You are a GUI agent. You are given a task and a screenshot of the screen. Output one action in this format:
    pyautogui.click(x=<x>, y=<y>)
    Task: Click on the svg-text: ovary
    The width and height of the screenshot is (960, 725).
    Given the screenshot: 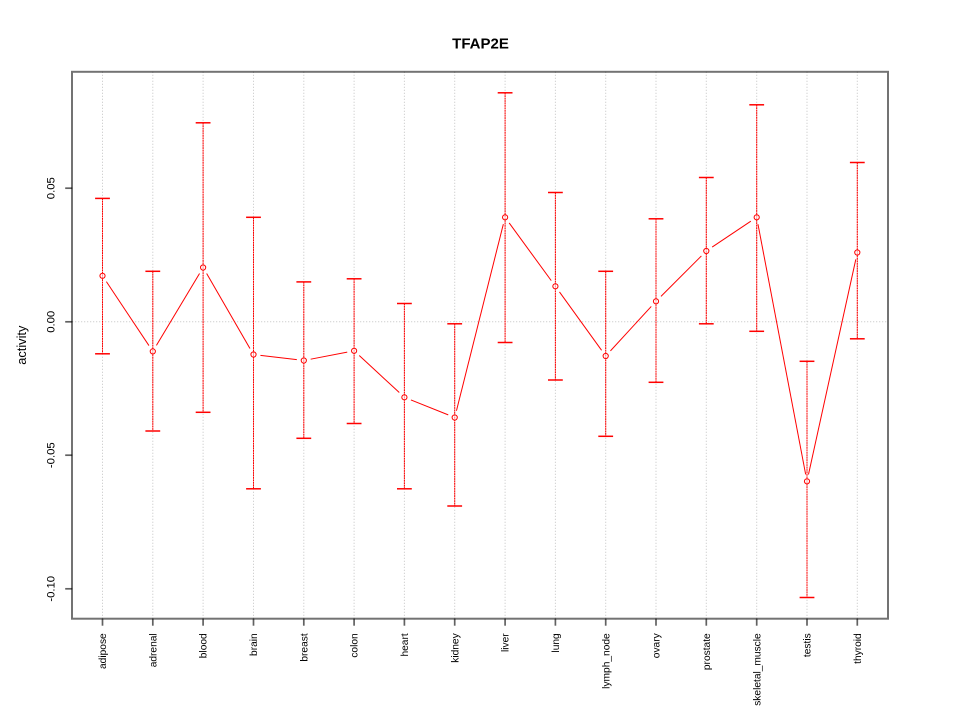 What is the action you would take?
    pyautogui.click(x=657, y=645)
    